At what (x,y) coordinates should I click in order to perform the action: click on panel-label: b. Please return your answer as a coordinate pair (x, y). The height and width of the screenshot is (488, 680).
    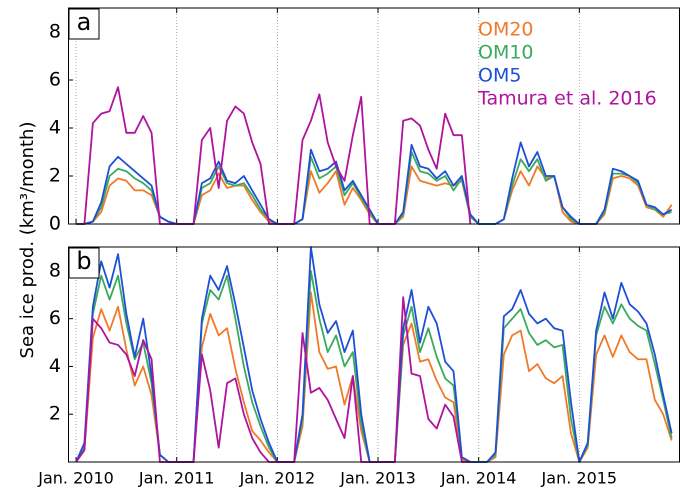
    Looking at the image, I should click on (83, 261).